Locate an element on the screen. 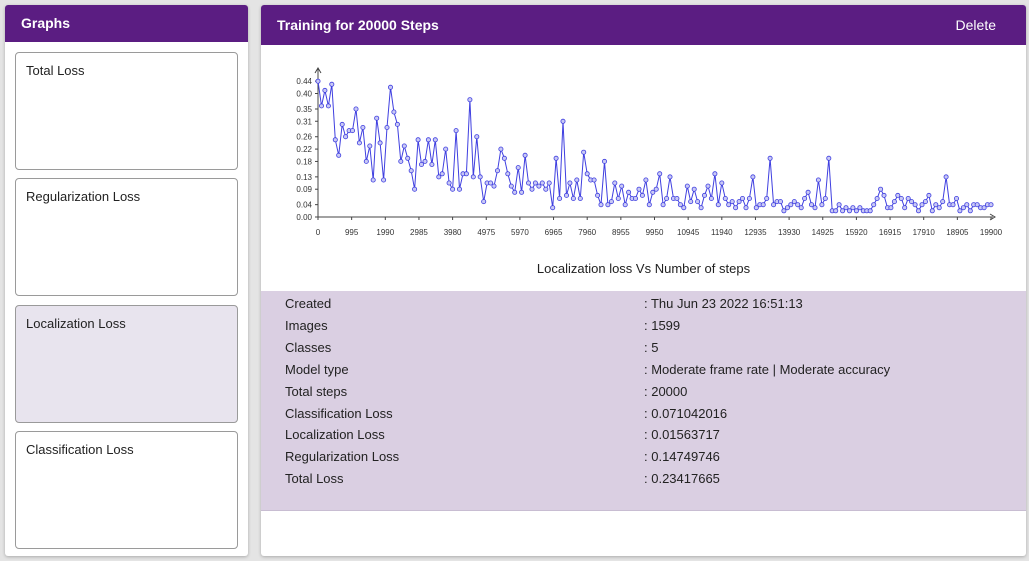 The width and height of the screenshot is (1029, 561). graph-card-regularization-loss: Regularization Loss is located at coordinates (126, 237).